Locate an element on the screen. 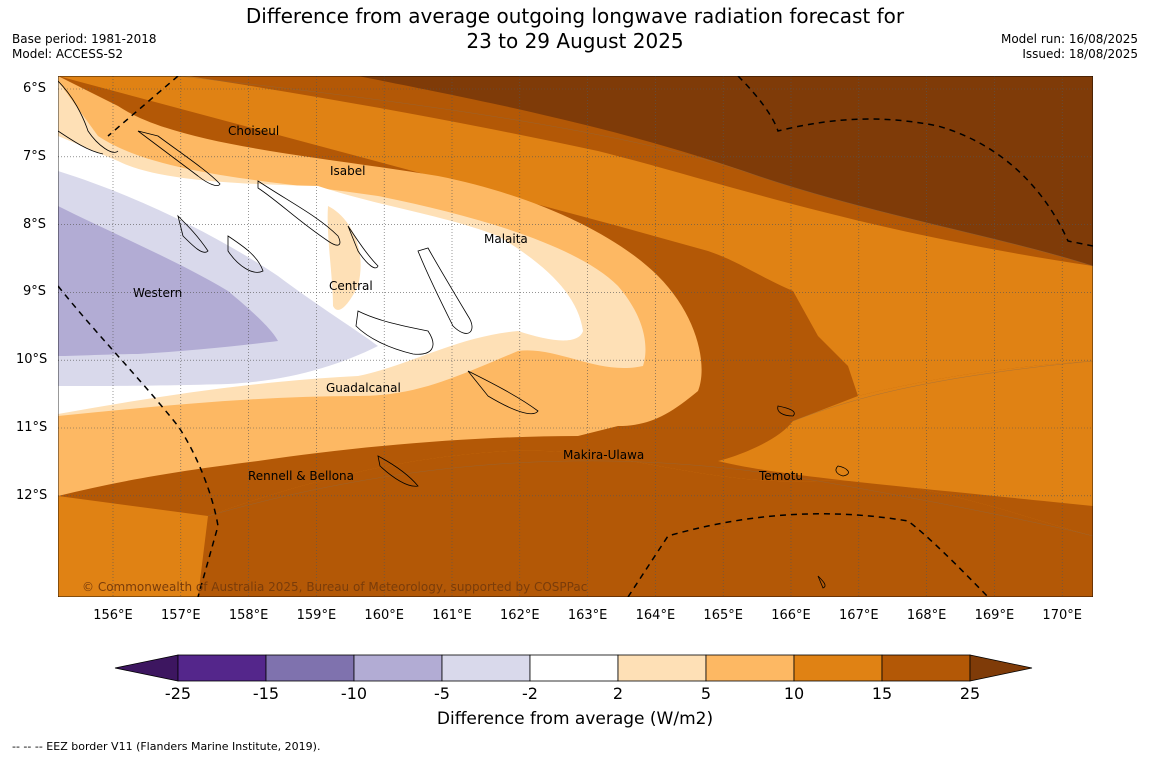  meta-left: Base period: 1981-2018 Model: ACCESS-S2 is located at coordinates (84, 47).